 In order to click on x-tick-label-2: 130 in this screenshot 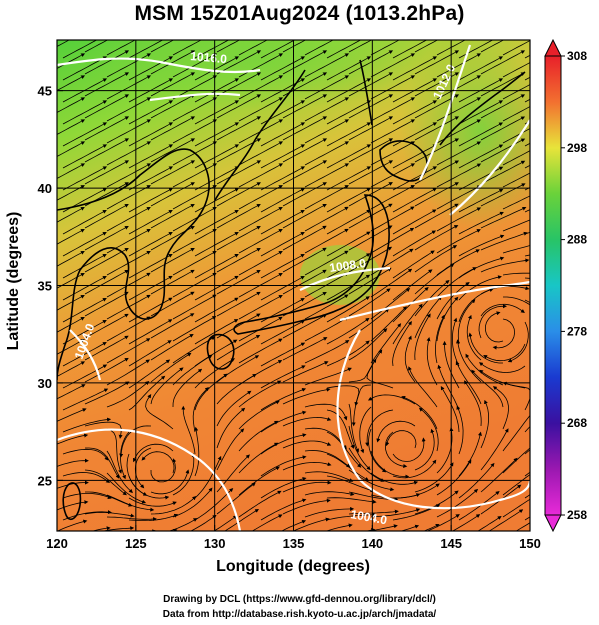, I will do `click(215, 543)`.